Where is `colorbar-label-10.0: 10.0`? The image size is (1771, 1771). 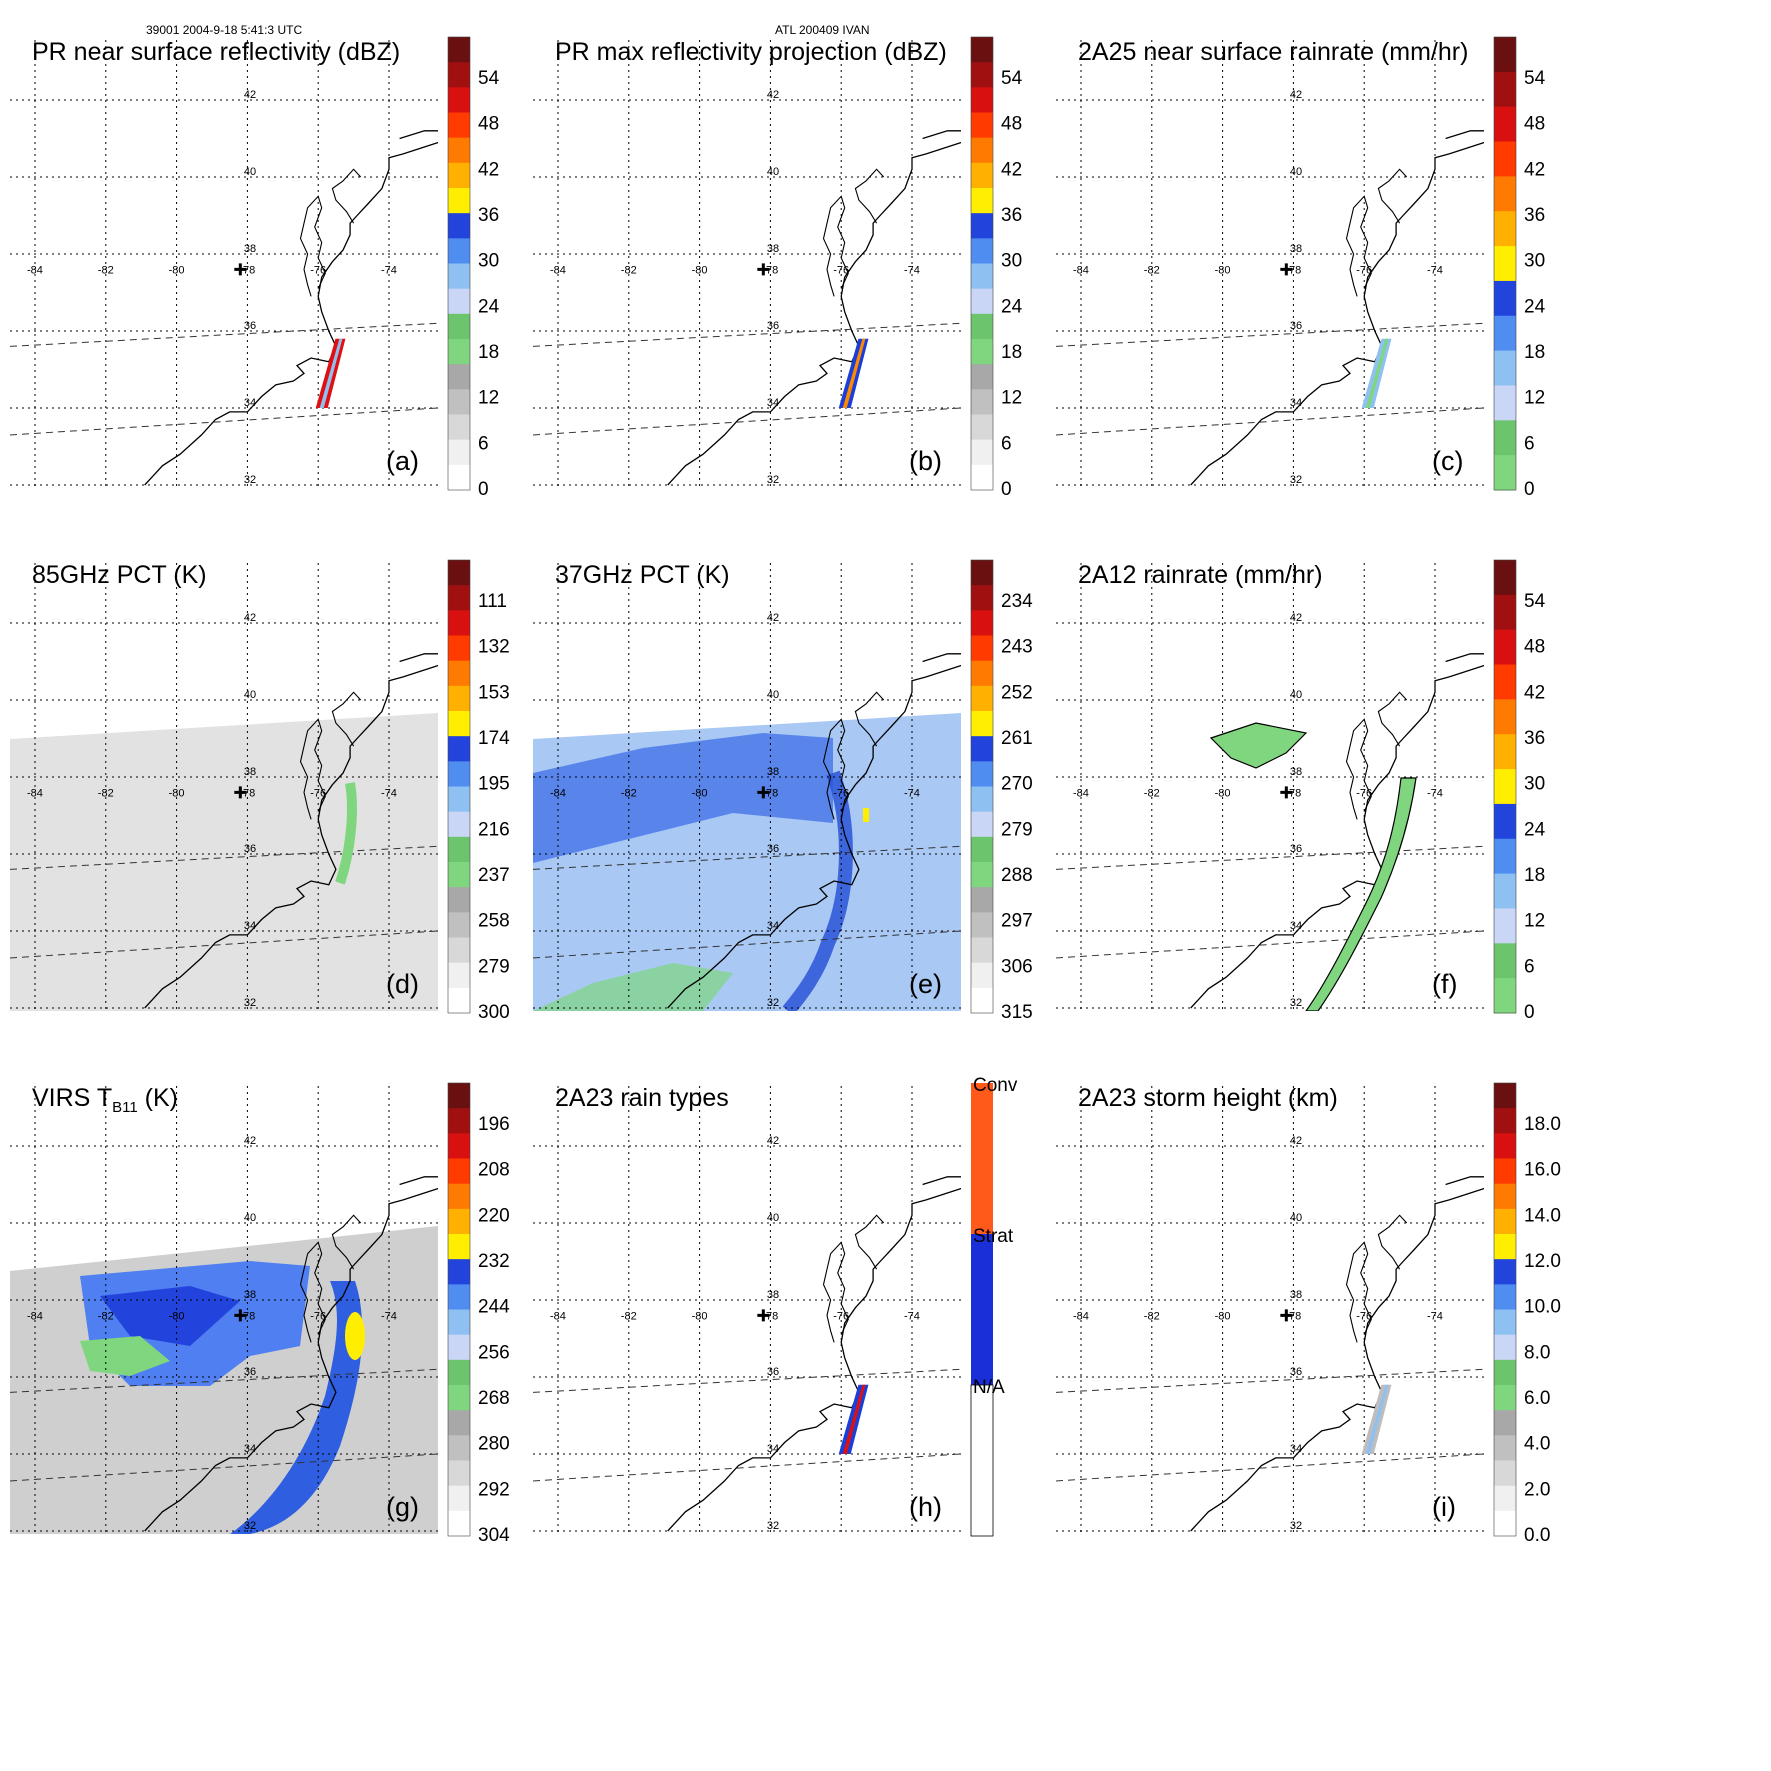 colorbar-label-10.0: 10.0 is located at coordinates (1542, 1307).